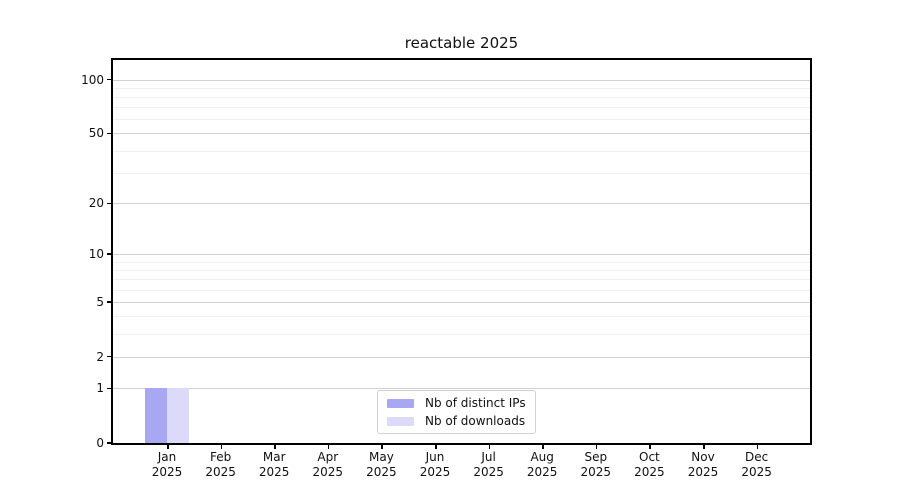 The width and height of the screenshot is (900, 500). Describe the element at coordinates (274, 464) in the screenshot. I see `x-tick-label-mar-2025: Mar 2025` at that location.